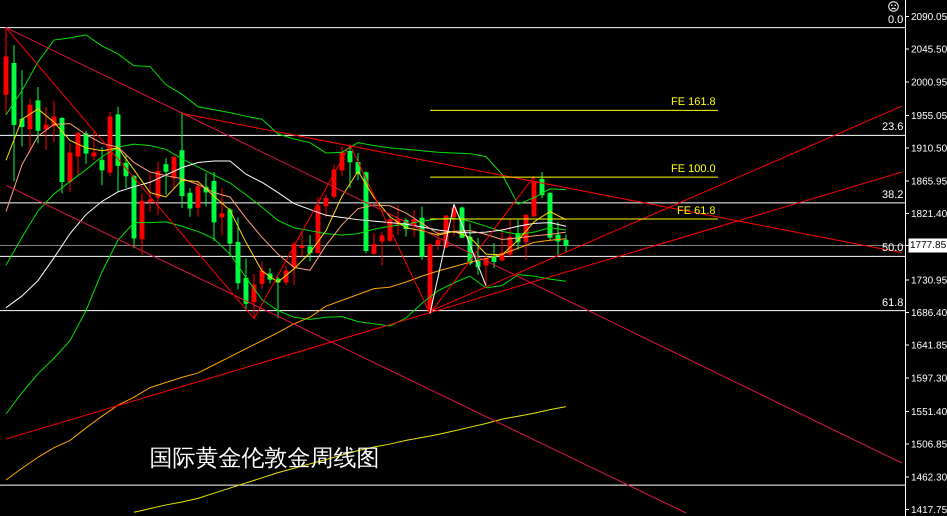 This screenshot has width=947, height=516. Describe the element at coordinates (929, 510) in the screenshot. I see `y-tick-label: 1417.75` at that location.